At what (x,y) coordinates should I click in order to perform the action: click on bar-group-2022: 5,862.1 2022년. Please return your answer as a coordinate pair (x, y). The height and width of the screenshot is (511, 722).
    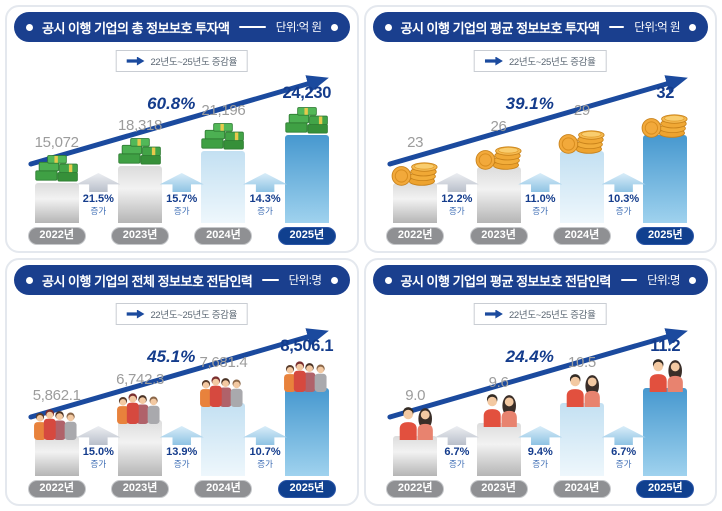
    Looking at the image, I should click on (56, 412).